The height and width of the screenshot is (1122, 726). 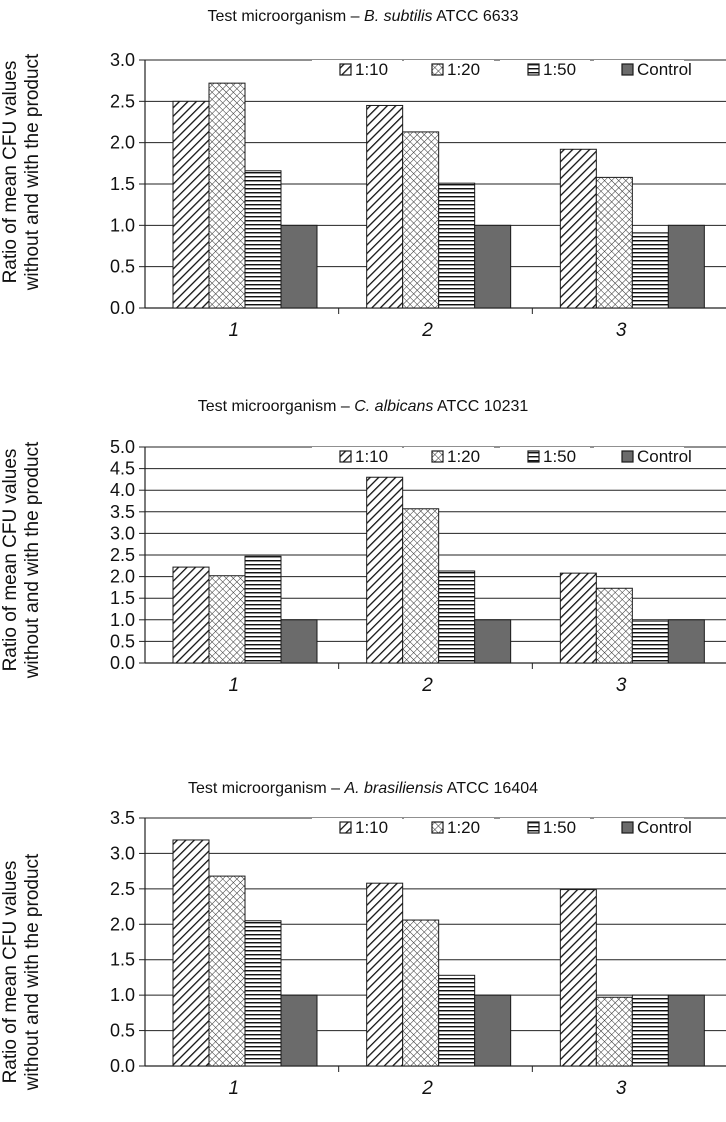 What do you see at coordinates (398, 16) in the screenshot?
I see `chart-title-species: B. subtilis` at bounding box center [398, 16].